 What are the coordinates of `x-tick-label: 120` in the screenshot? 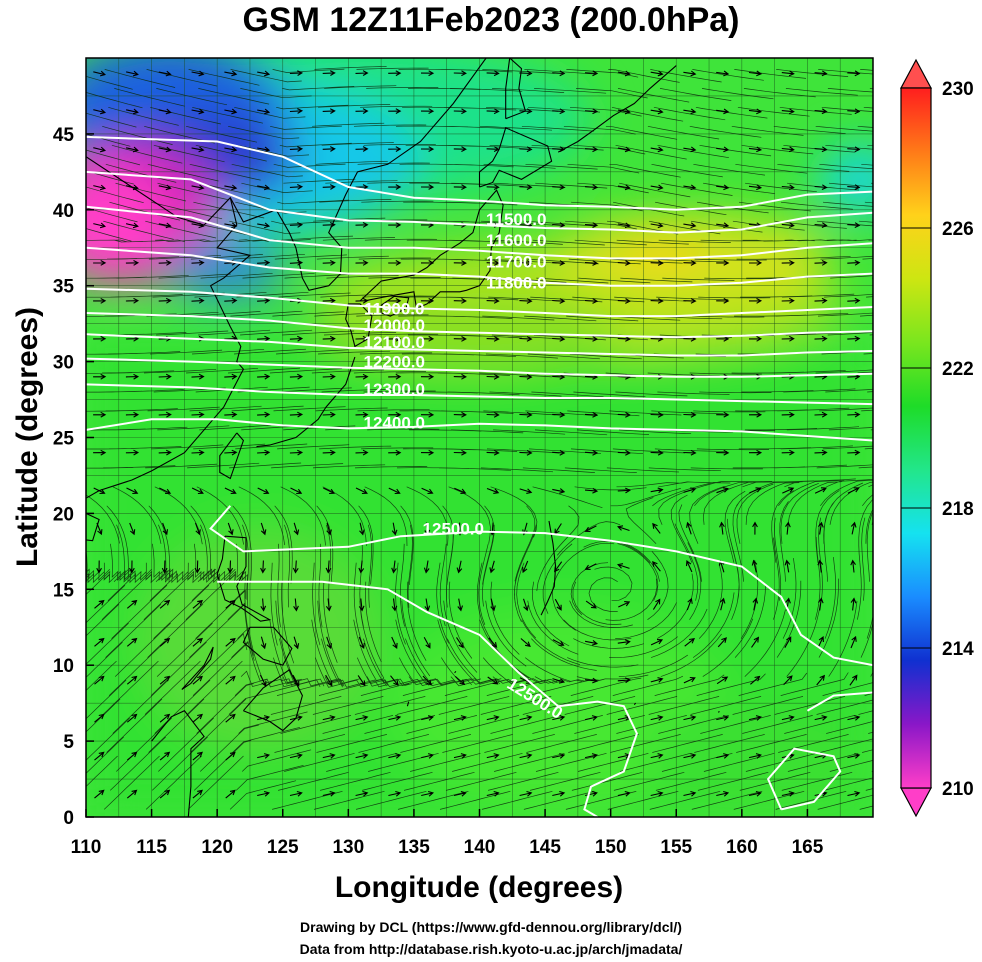 It's located at (217, 847).